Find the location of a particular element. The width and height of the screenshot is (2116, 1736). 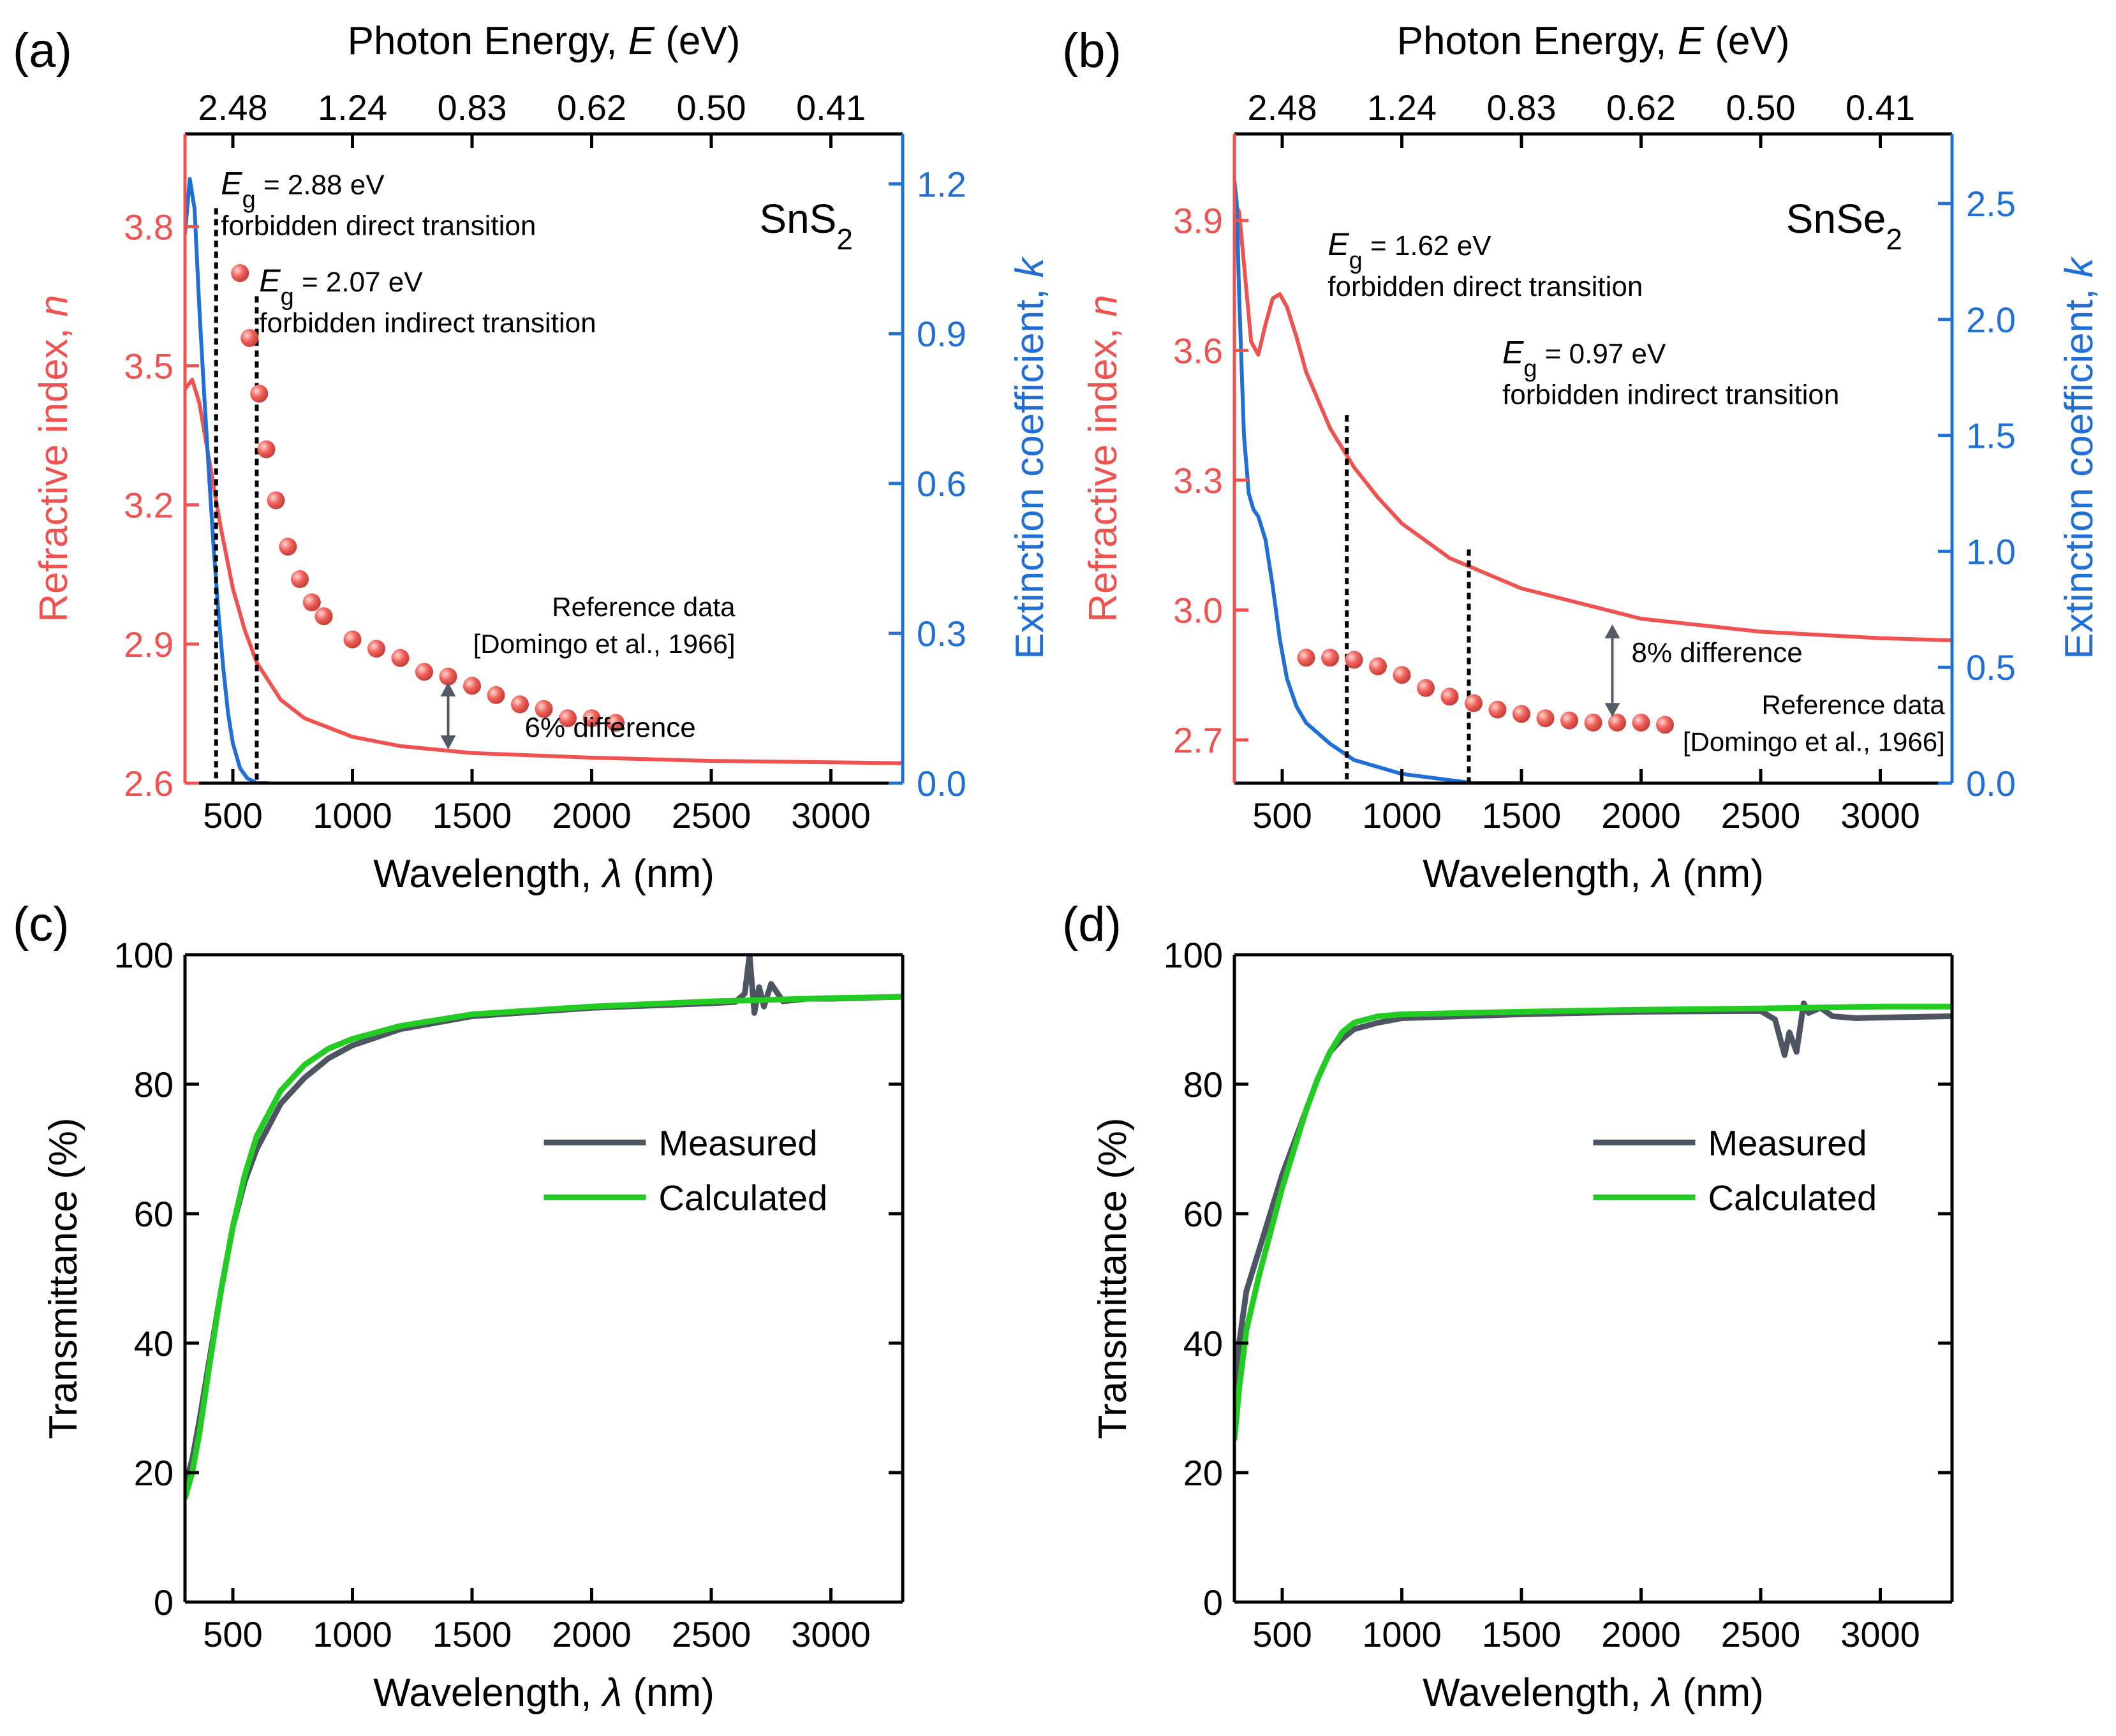

material-label: SnSe2 is located at coordinates (1844, 226).